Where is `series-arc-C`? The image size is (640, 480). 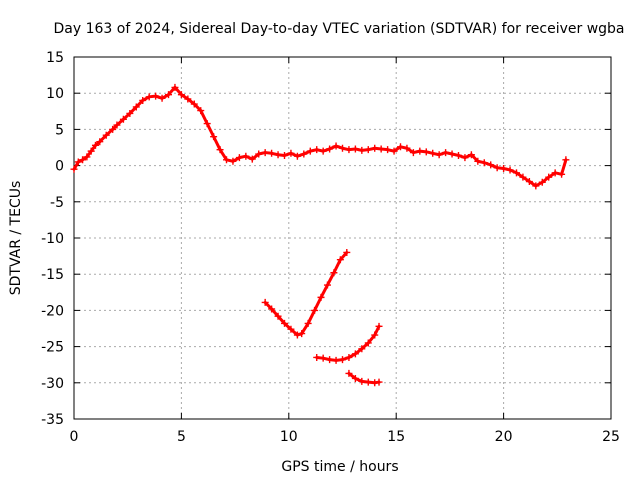 series-arc-C is located at coordinates (364, 378).